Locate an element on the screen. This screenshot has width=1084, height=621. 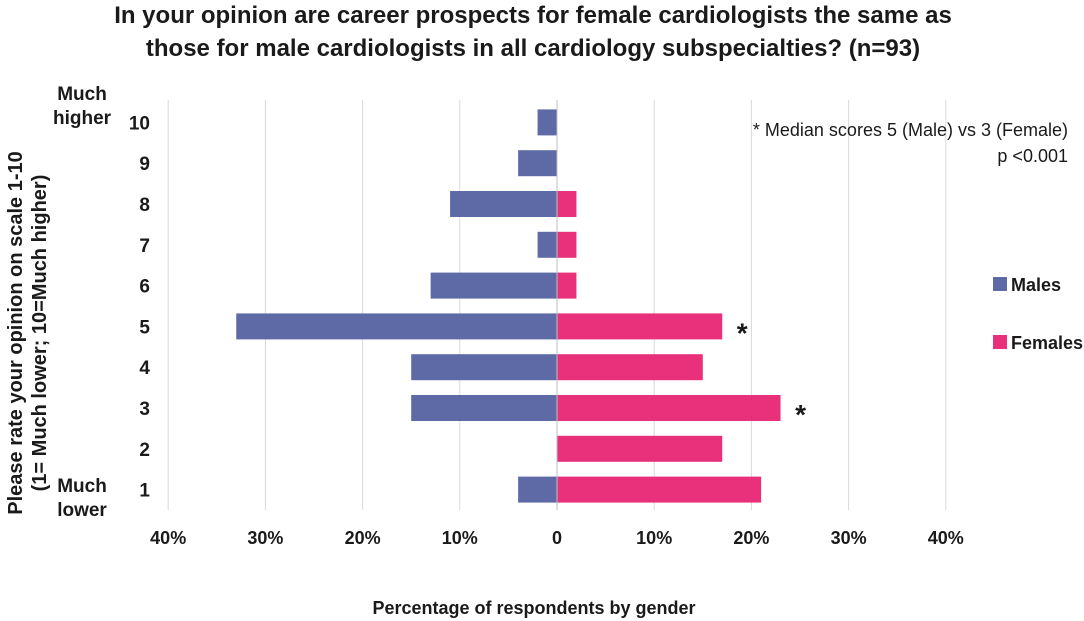
annotation-line-1: * Median scores 5 (Male) vs 3 (Female) is located at coordinates (910, 130).